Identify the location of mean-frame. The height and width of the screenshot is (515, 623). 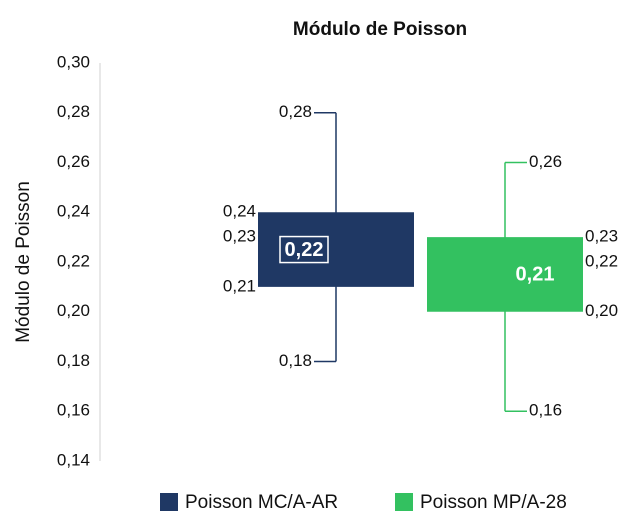
(304, 249).